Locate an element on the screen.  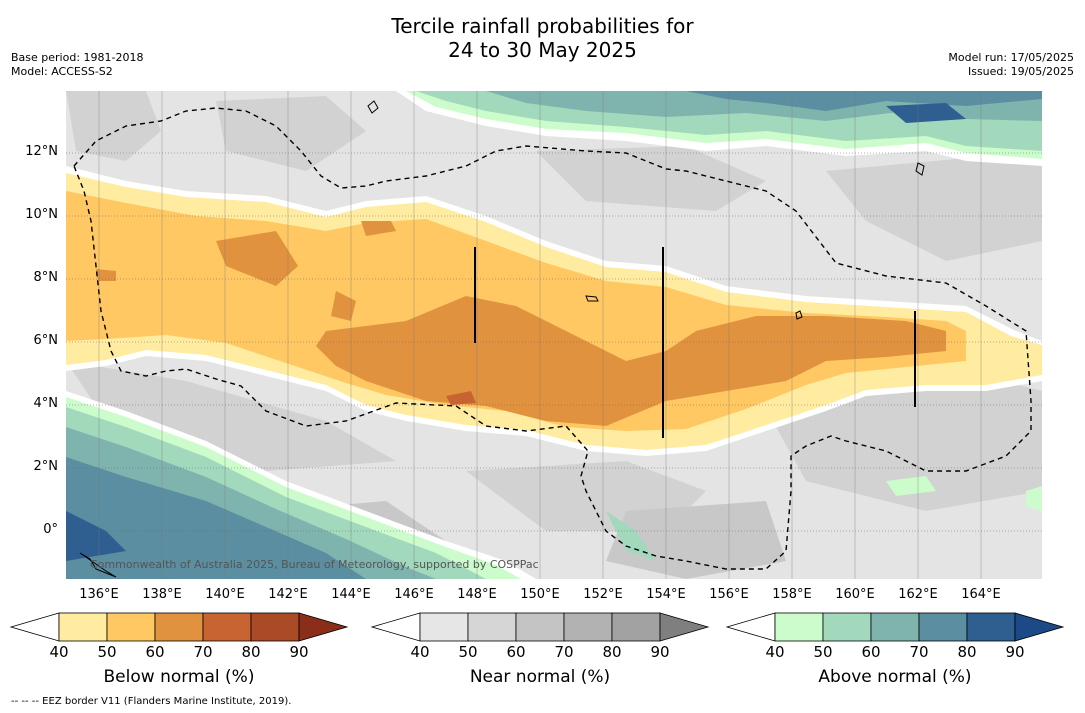
longitude-label: 152°E is located at coordinates (603, 594).